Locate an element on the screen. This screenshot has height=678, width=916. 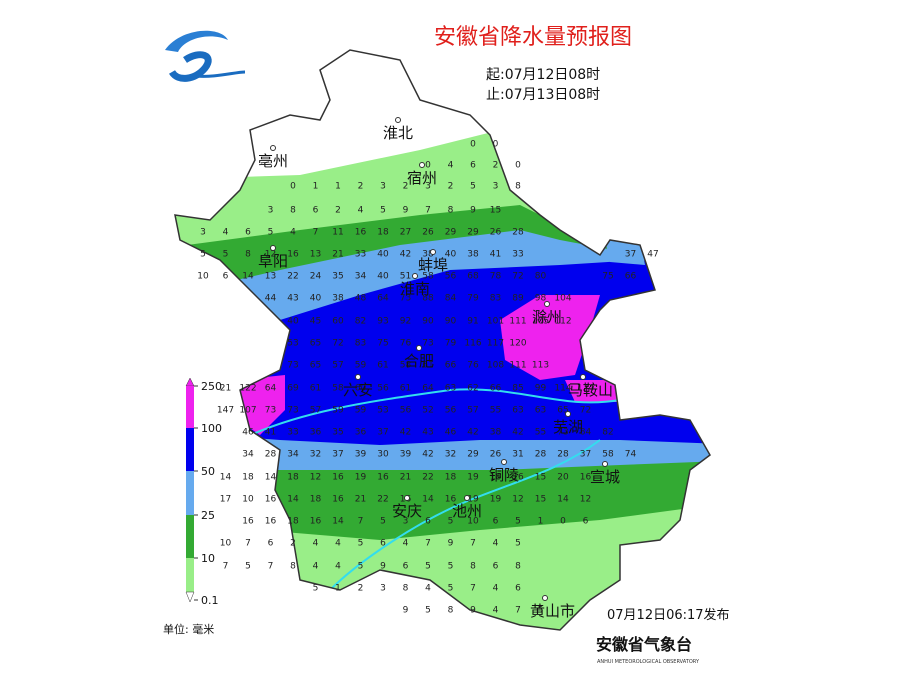
city-name: 阜阳 is located at coordinates (273, 261).